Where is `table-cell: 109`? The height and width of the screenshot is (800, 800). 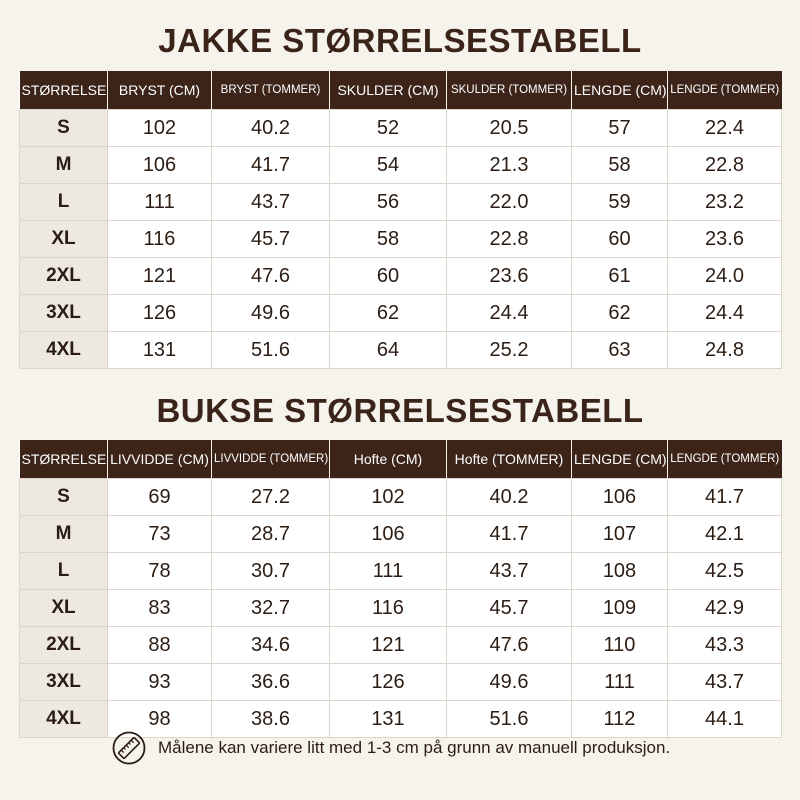
table-cell: 109 is located at coordinates (619, 608).